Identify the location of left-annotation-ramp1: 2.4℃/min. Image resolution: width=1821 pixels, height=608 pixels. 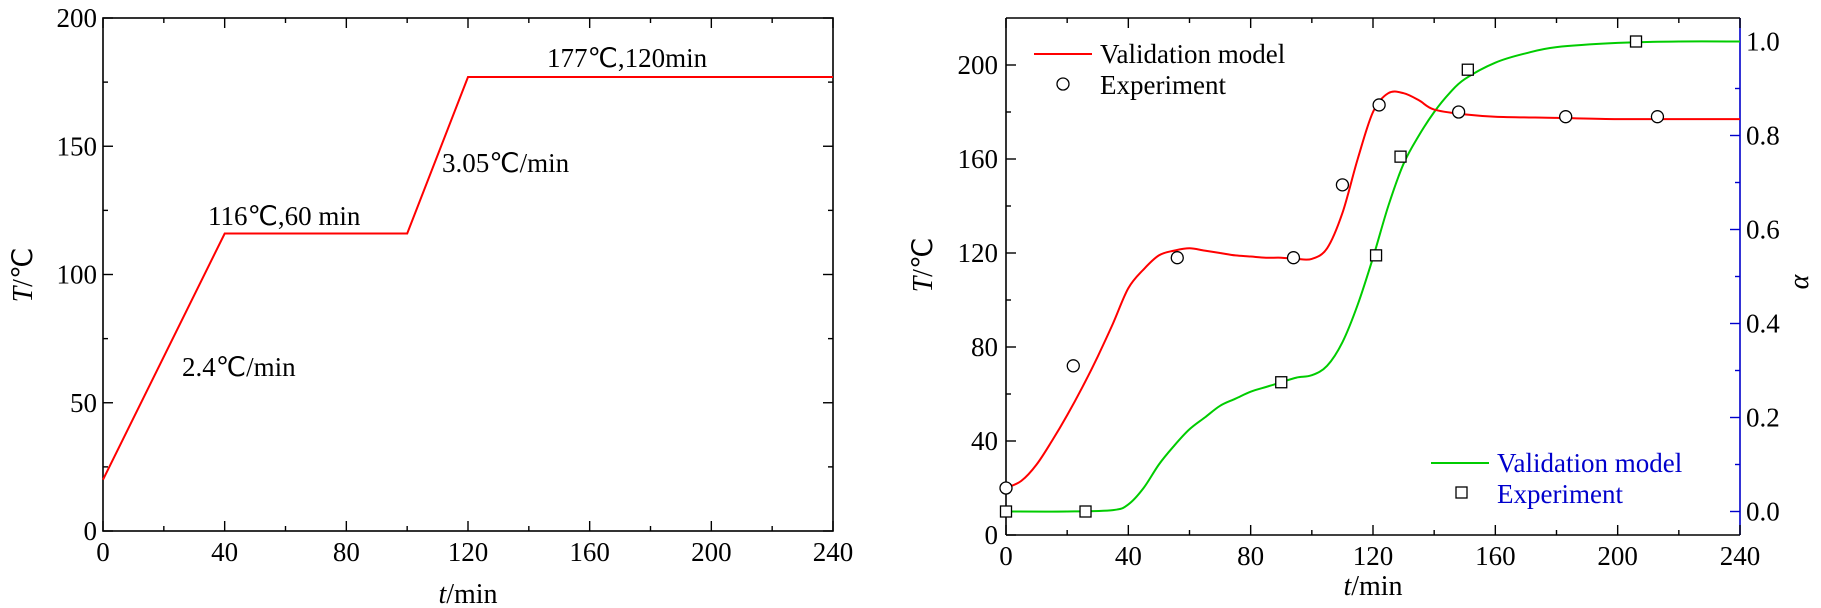
(239, 367).